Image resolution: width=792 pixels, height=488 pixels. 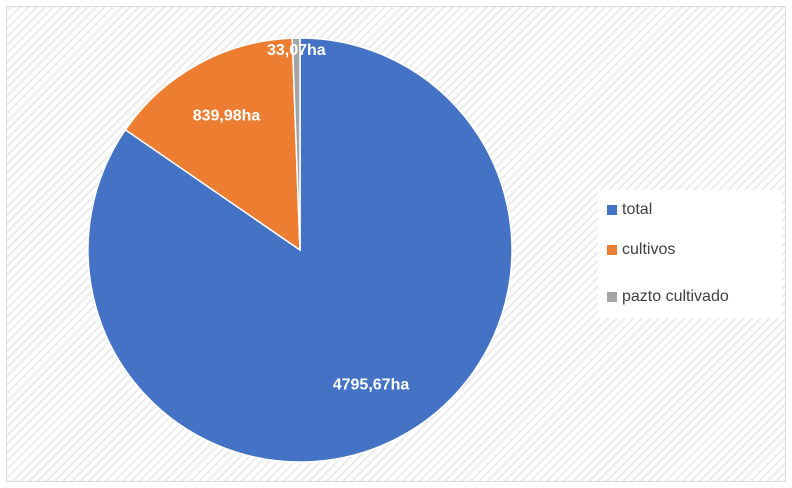 What do you see at coordinates (296, 50) in the screenshot?
I see `data-label: 33,07ha` at bounding box center [296, 50].